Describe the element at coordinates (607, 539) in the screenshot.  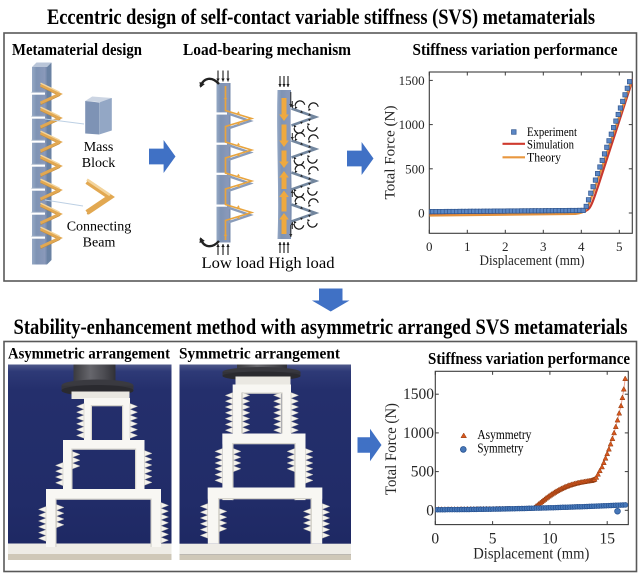
I see `svg-text: 15` at that location.